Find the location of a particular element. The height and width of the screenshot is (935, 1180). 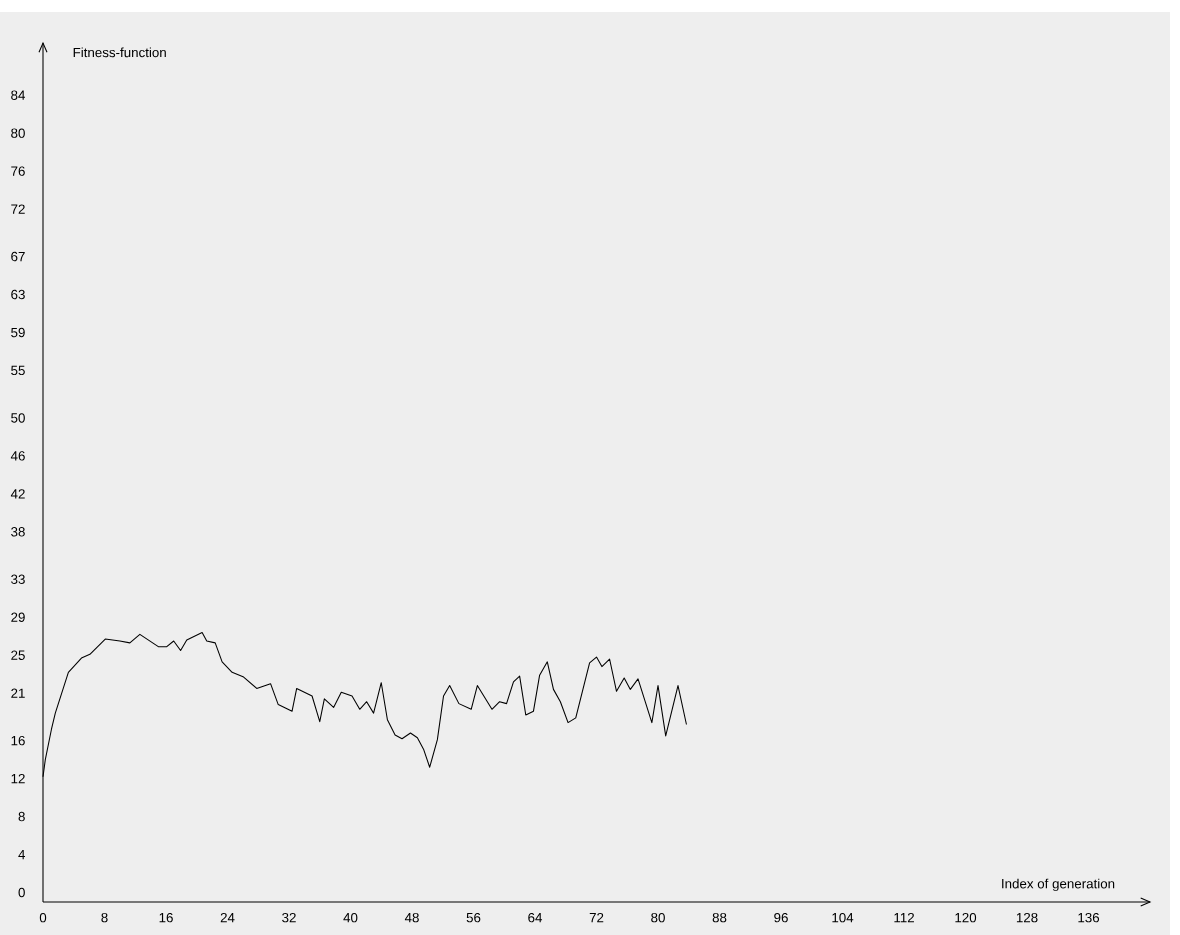

y-axis-title: Fitness-function is located at coordinates (119, 52).